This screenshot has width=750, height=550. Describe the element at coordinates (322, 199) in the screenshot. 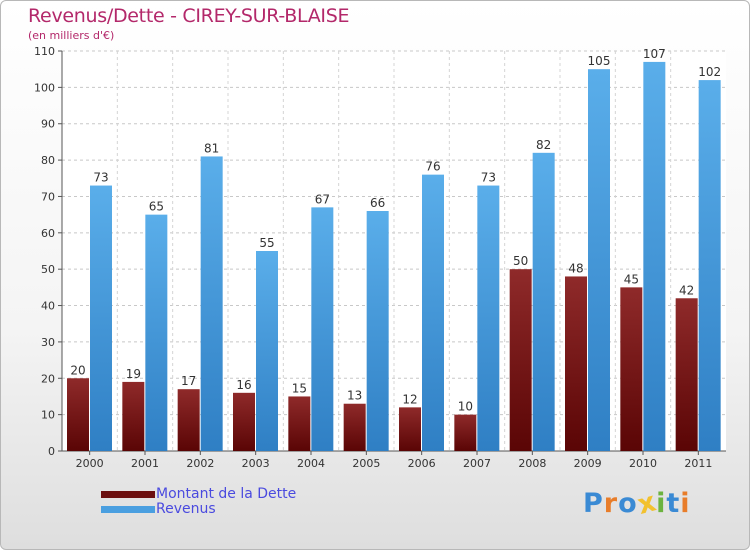

I see `value-label-revenus: 67` at that location.